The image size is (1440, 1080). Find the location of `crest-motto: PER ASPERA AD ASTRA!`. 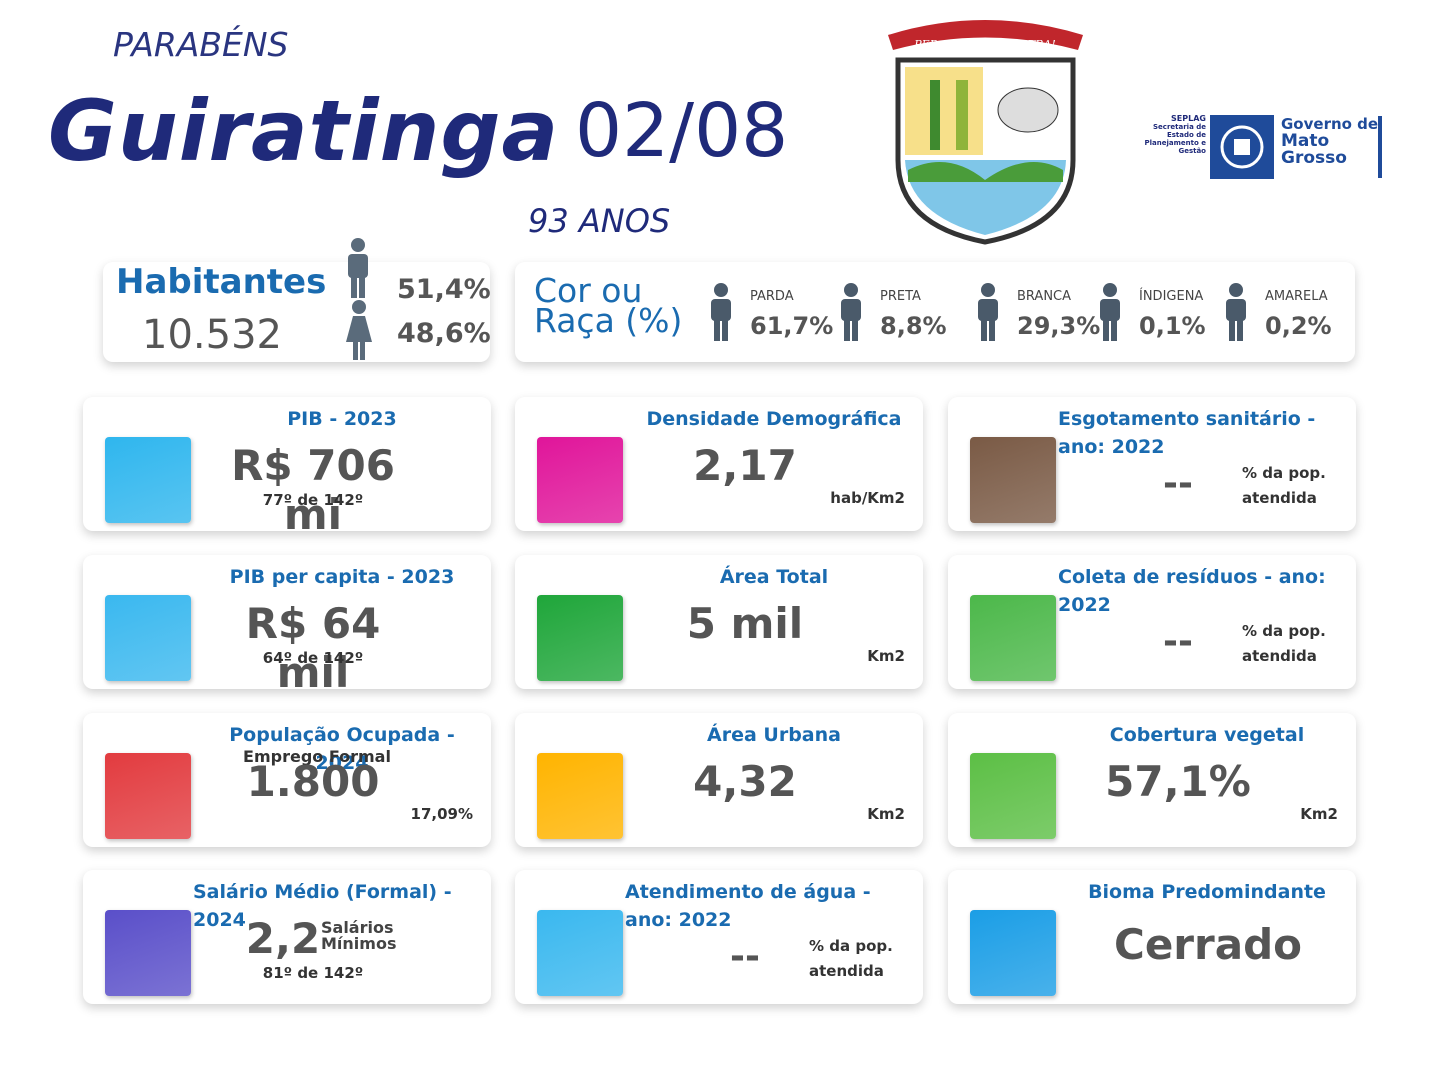

crest-motto: PER ASPERA AD ASTRA! is located at coordinates (984, 44).